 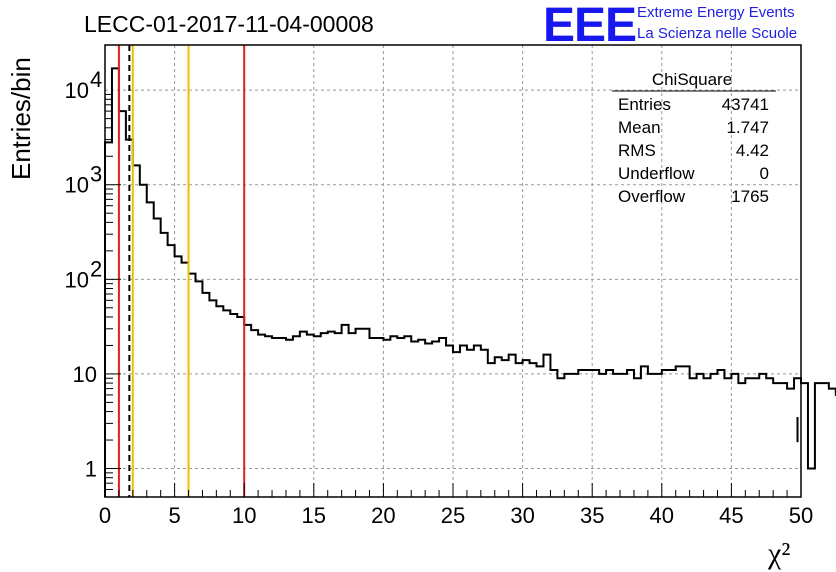 I want to click on x-tick-label: 40, so click(x=662, y=515).